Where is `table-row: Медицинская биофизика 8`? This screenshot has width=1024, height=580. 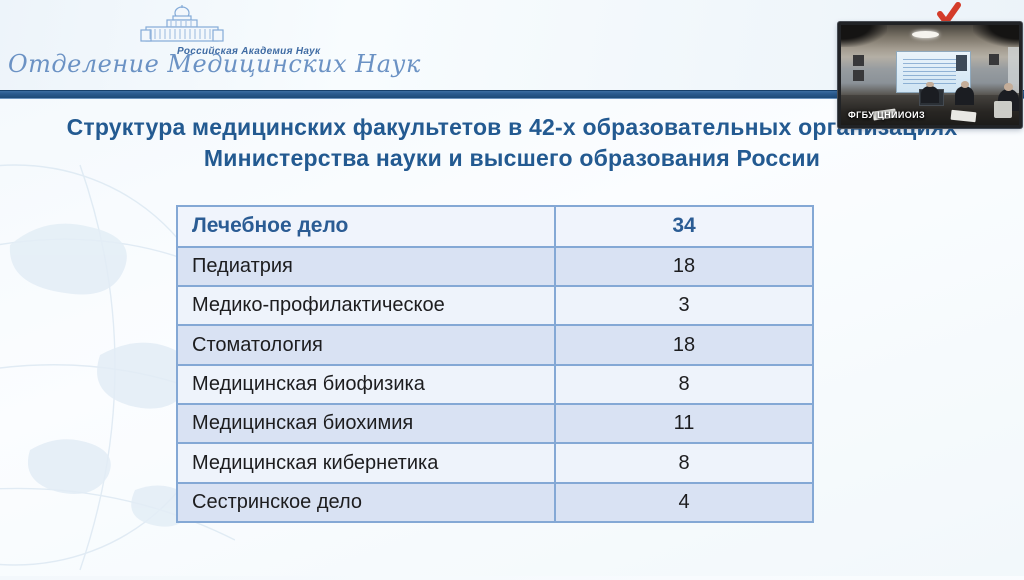
table-row: Медицинская биофизика 8 is located at coordinates (495, 384).